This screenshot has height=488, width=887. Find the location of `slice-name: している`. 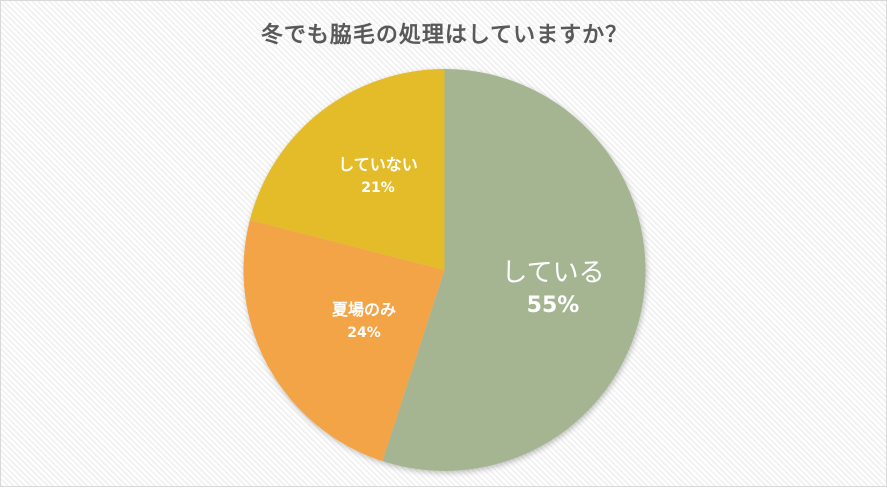

slice-name: している is located at coordinates (553, 273).